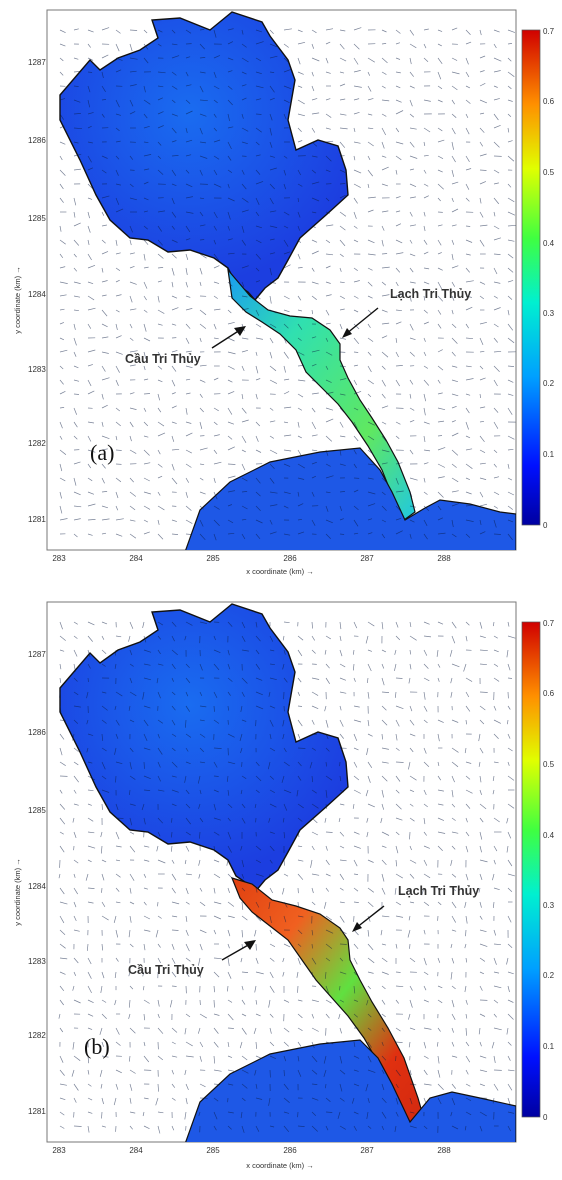 The width and height of the screenshot is (562, 1180). I want to click on panel-letter-a: (a), so click(102, 452).